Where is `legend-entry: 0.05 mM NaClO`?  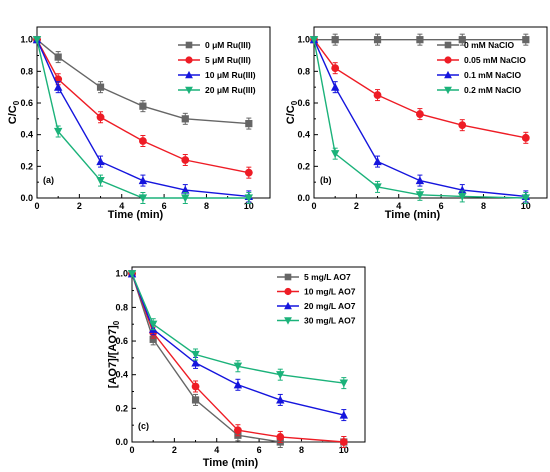
legend-entry: 0.05 mM NaClO is located at coordinates (495, 60).